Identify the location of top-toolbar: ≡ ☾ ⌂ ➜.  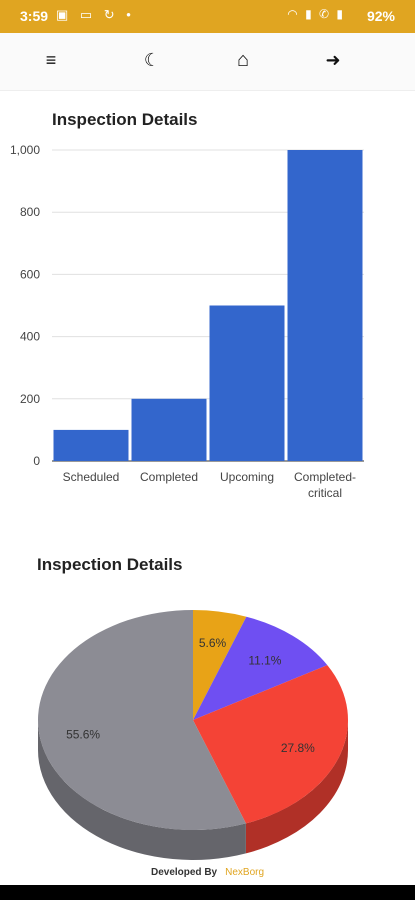
(207, 62).